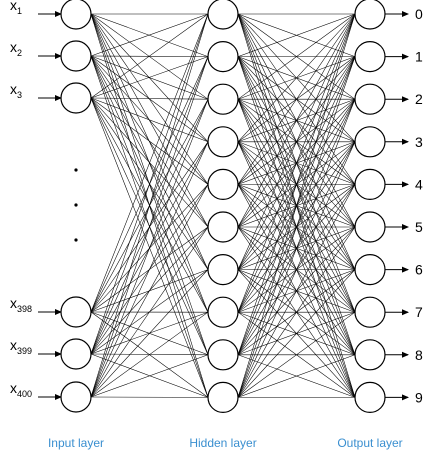  I want to click on output-label-3: 3, so click(419, 142).